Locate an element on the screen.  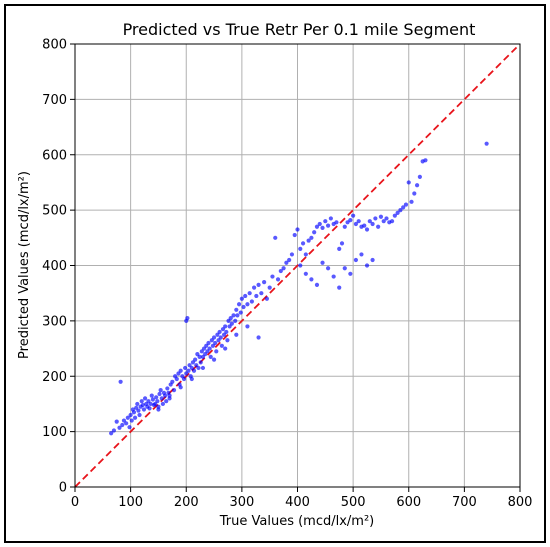
y-tick-label: 500 is located at coordinates (54, 211).